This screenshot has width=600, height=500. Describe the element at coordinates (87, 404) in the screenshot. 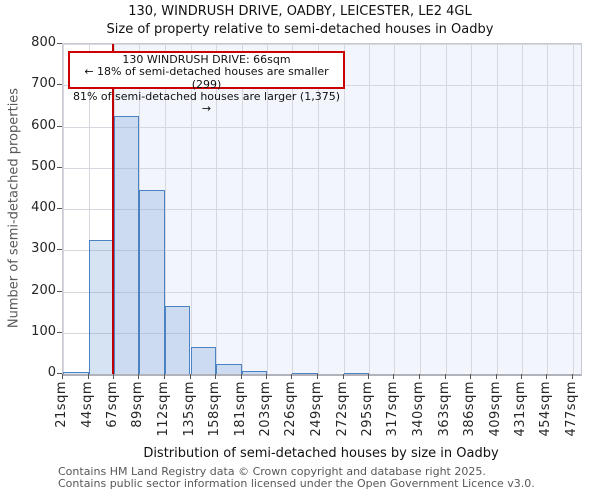

I see `x-tick-label: 44sqm` at that location.